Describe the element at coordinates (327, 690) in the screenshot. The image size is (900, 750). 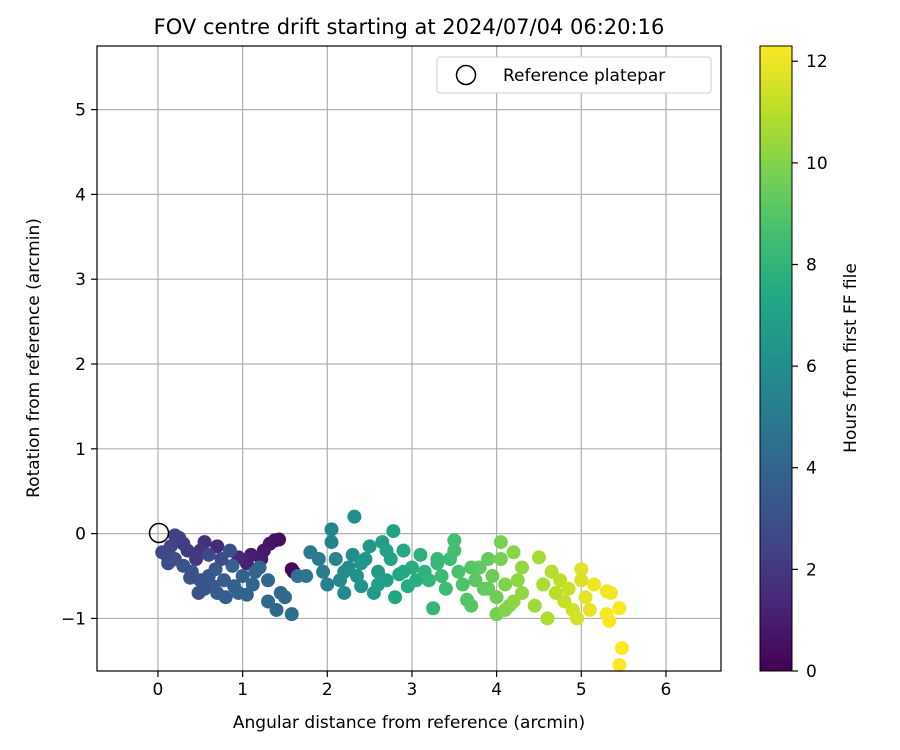
I see `x-tick-label: 2` at that location.